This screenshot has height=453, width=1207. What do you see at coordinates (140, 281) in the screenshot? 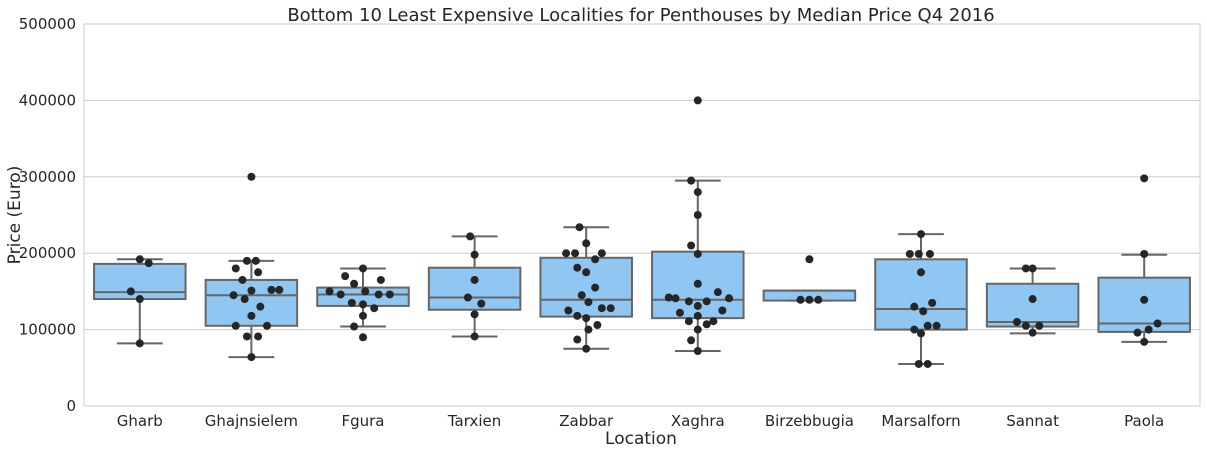
I see `box-gharb` at bounding box center [140, 281].